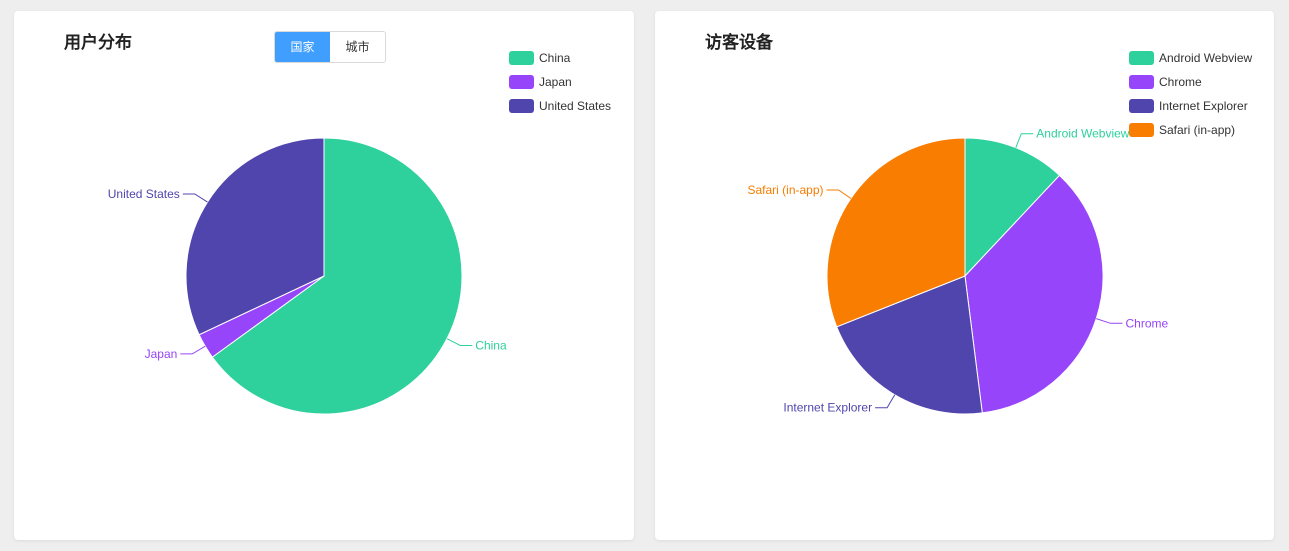  Describe the element at coordinates (885, 401) in the screenshot. I see `label-line-internet-explorer` at that location.